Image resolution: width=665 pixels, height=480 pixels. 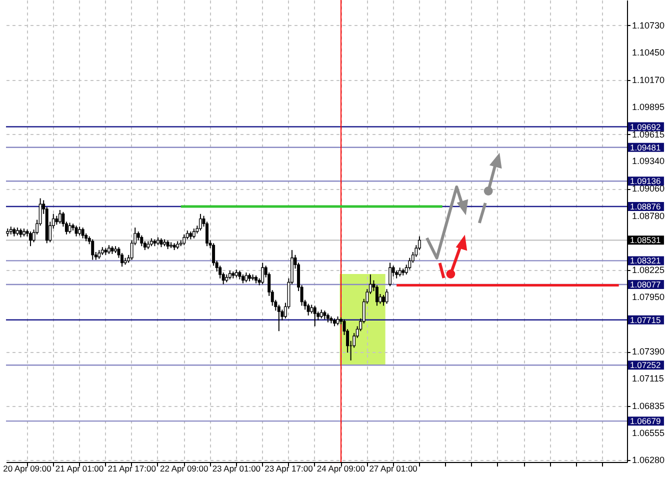 I want to click on x-tick-label: 22 Apr 09:00, so click(x=184, y=469).